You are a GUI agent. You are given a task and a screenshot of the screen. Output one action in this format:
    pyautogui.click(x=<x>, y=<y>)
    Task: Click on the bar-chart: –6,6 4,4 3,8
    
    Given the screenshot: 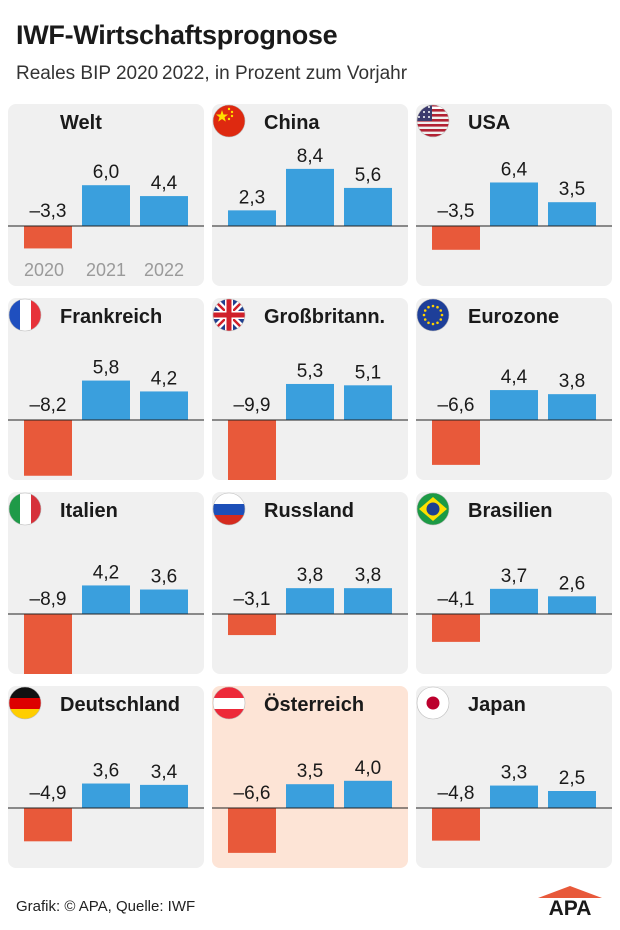 What is the action you would take?
    pyautogui.click(x=514, y=416)
    